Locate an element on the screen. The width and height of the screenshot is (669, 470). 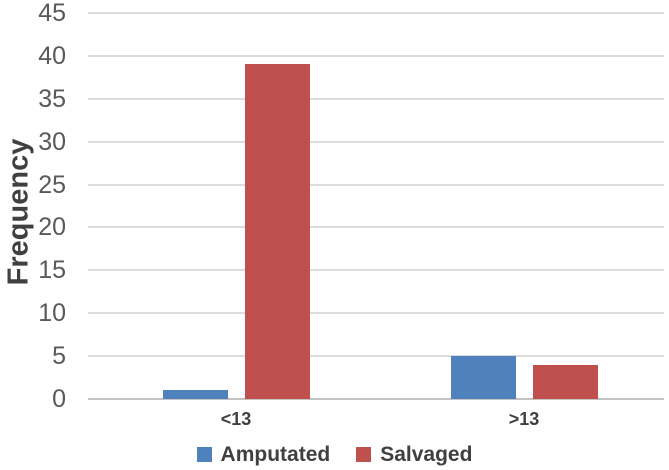
y-tick-label: 30 is located at coordinates (52, 141).